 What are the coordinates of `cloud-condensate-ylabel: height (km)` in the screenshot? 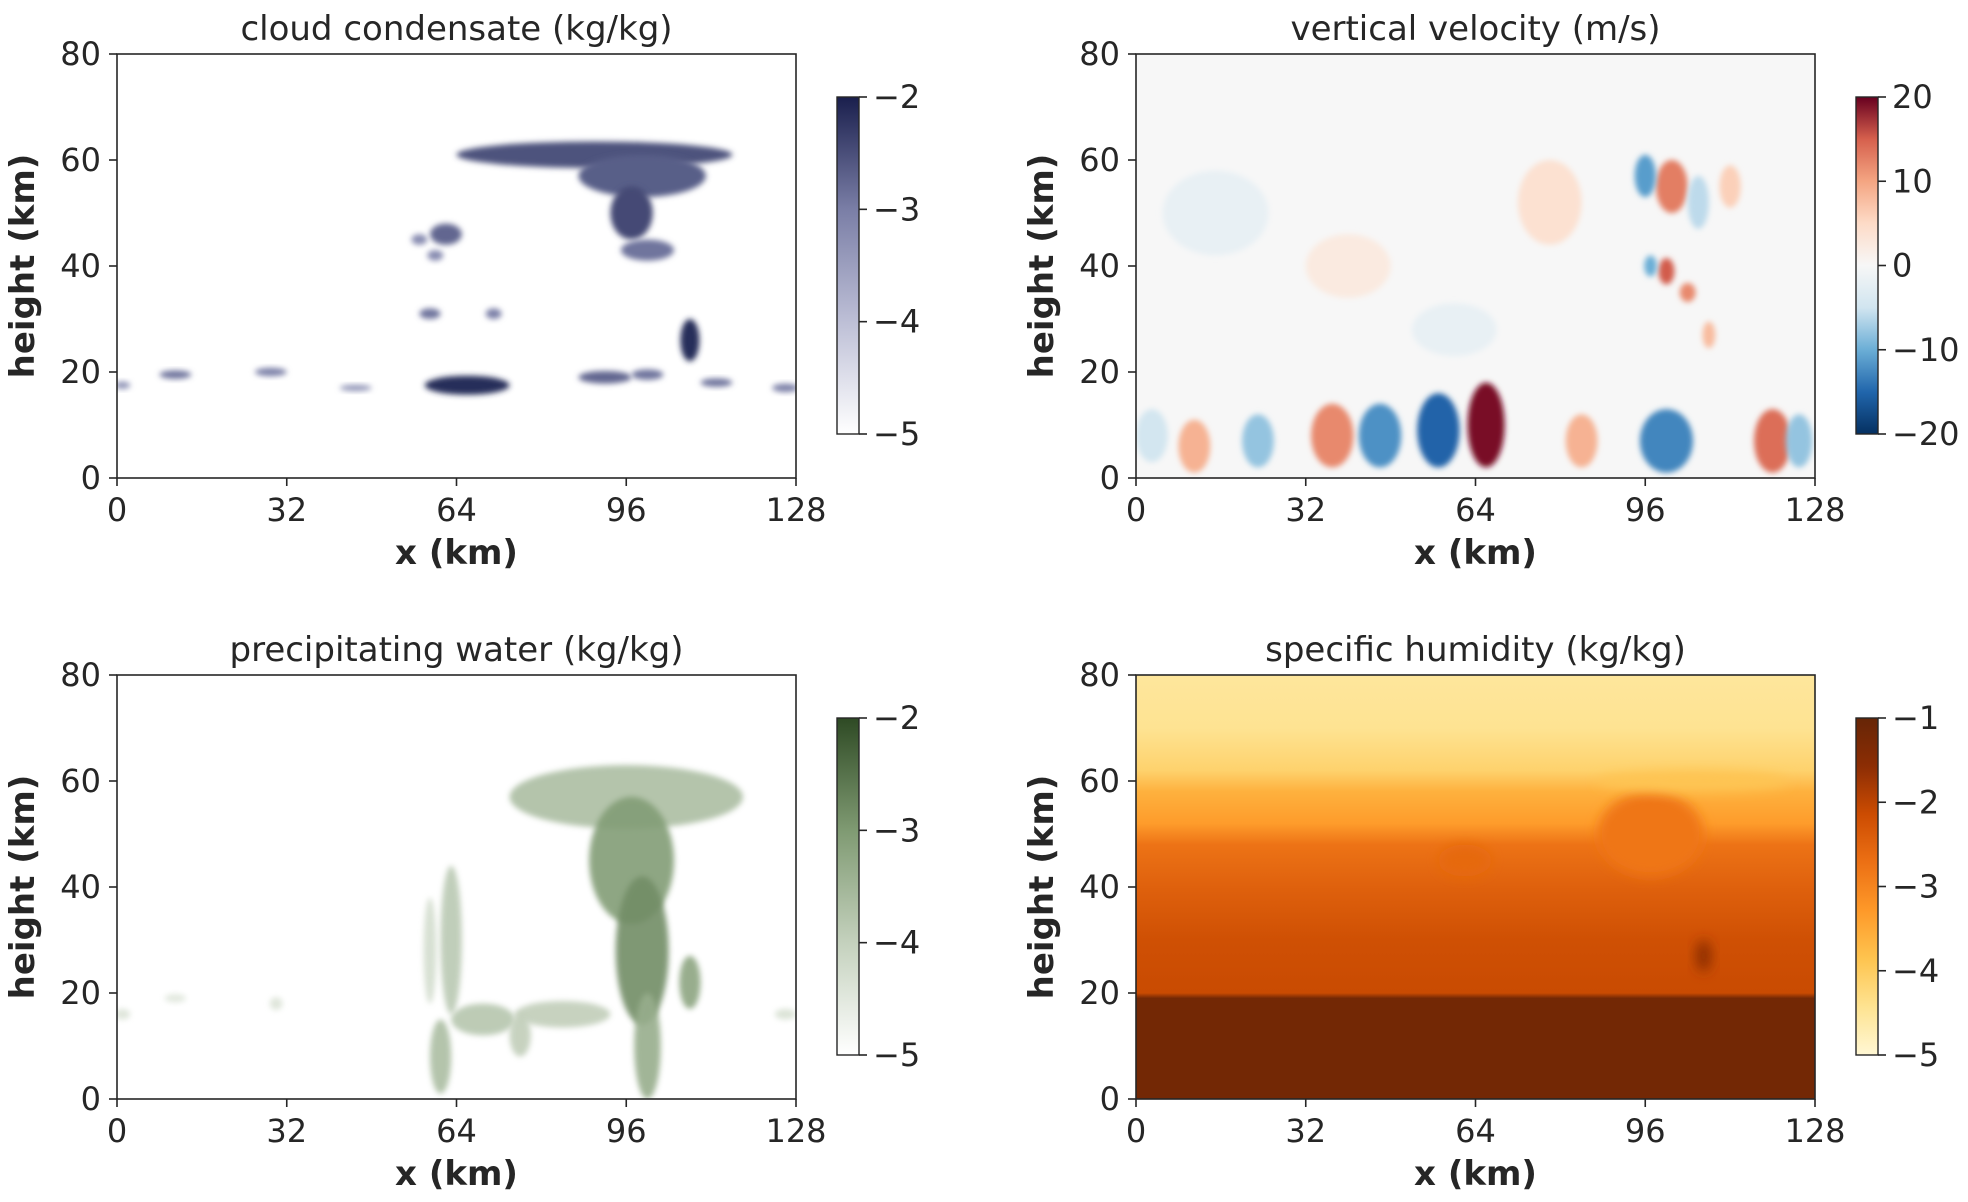 It's located at (23, 266).